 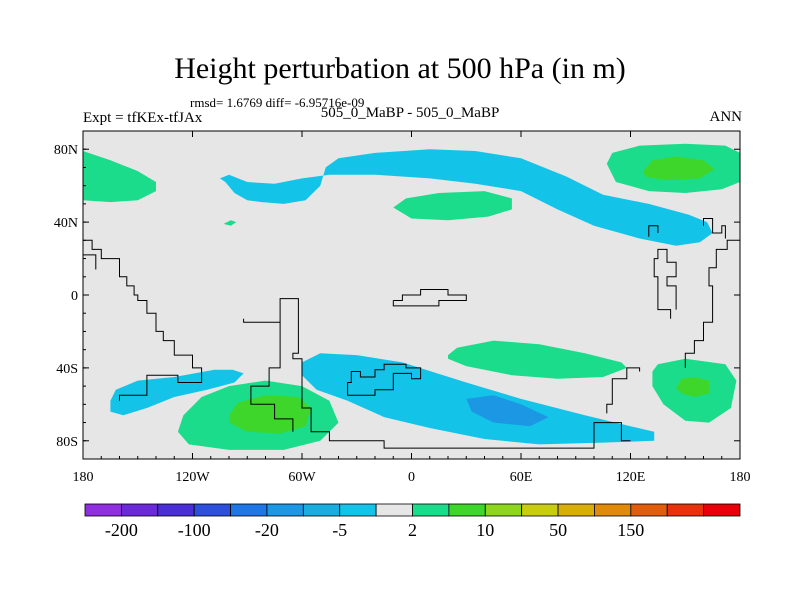 I want to click on colorbar-label: 150, so click(x=630, y=530).